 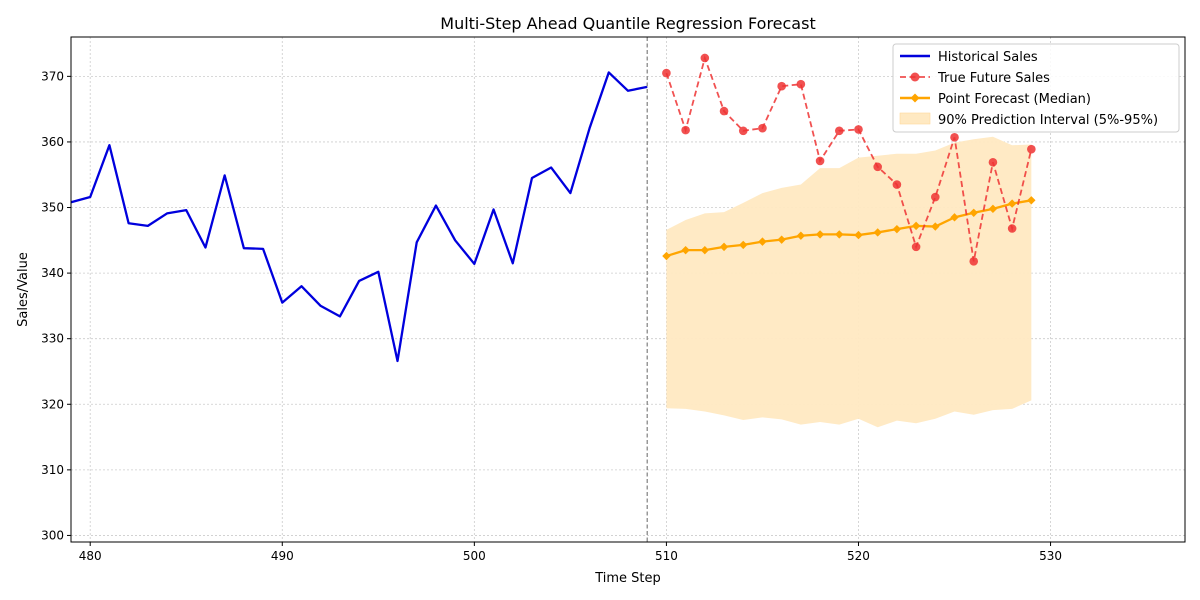 What do you see at coordinates (858, 556) in the screenshot?
I see `x-tick-label: 520` at bounding box center [858, 556].